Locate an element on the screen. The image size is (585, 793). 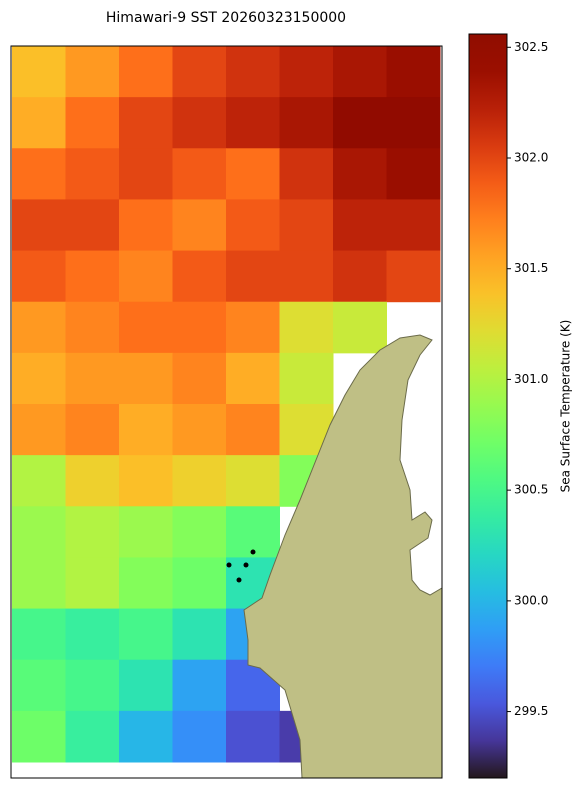
colorbar-label: Sea Surface Temperature (K) is located at coordinates (566, 406).